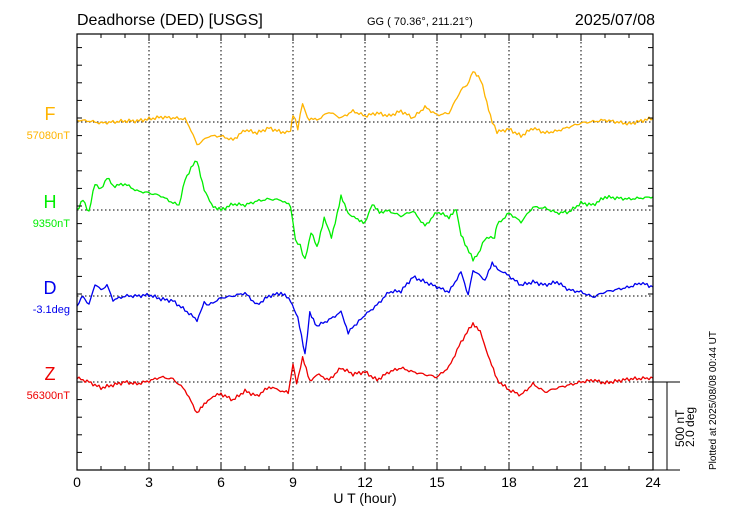  I want to click on x-tick-label: 18, so click(509, 482).